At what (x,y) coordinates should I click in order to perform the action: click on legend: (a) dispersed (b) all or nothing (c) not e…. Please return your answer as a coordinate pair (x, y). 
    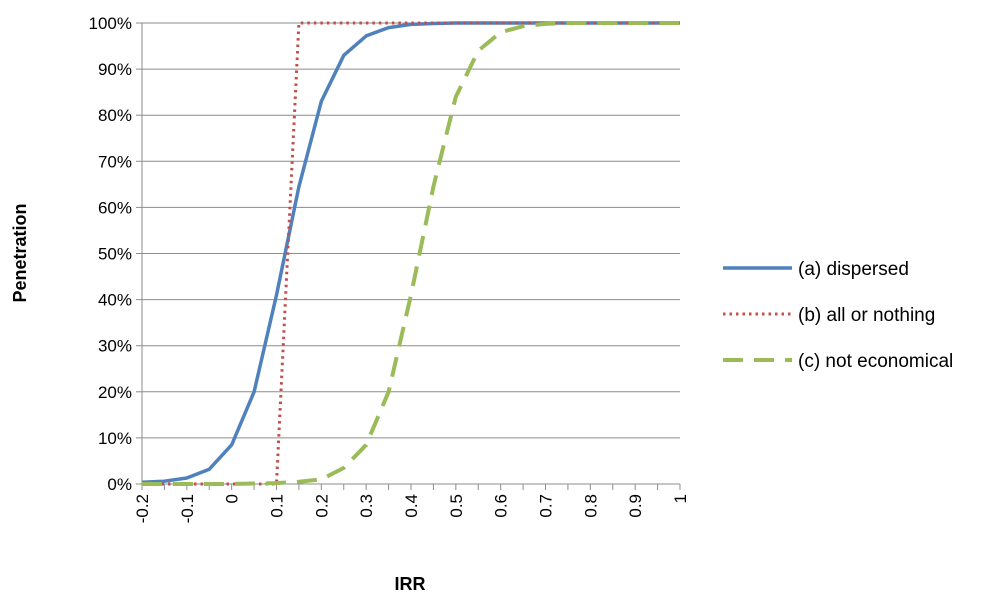
    Looking at the image, I should click on (838, 315).